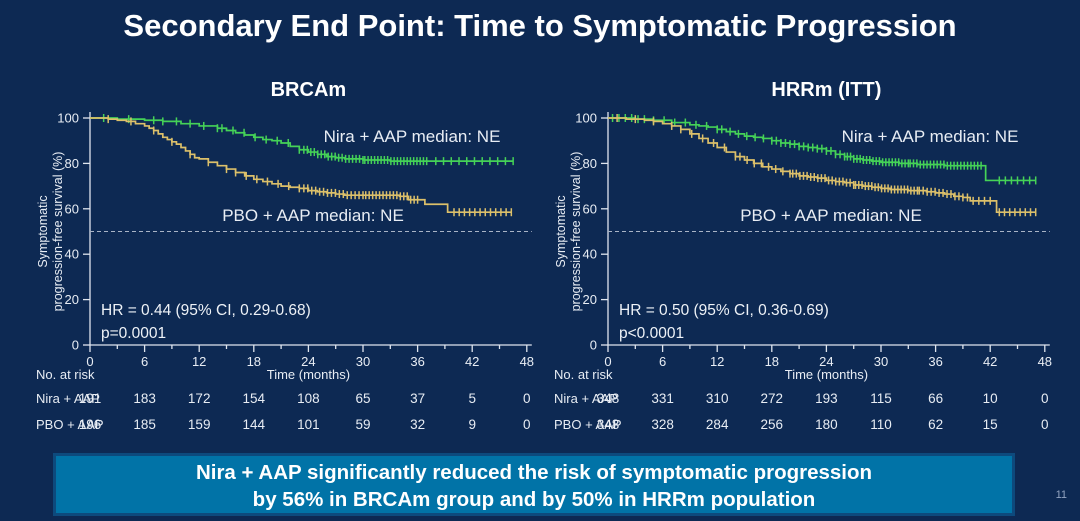 The image size is (1080, 521). I want to click on at-risk-value: 180, so click(826, 424).